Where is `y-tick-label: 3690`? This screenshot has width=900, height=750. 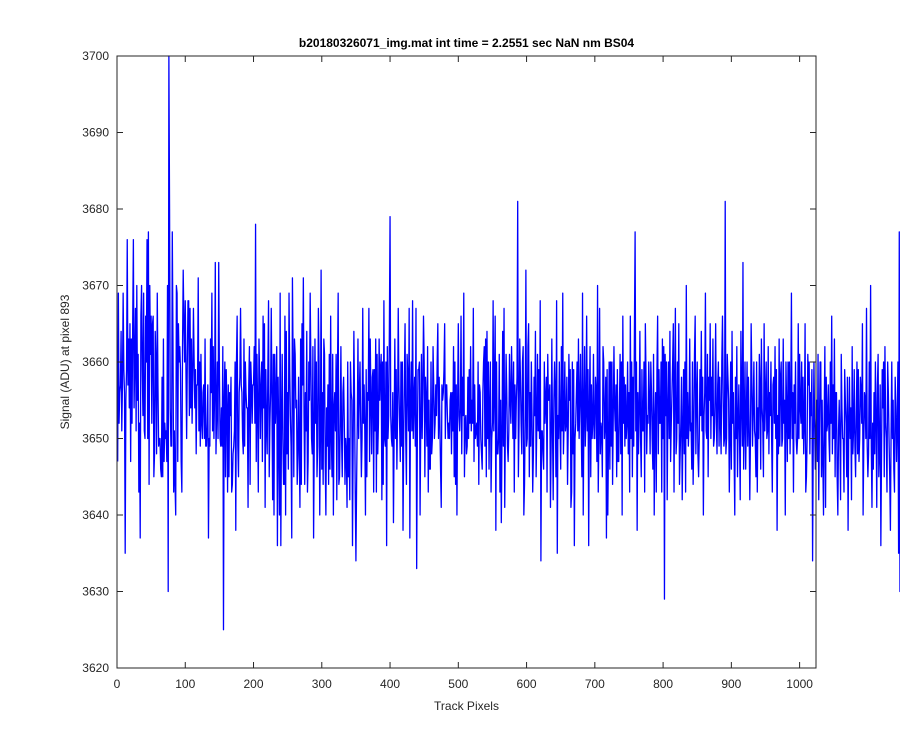
y-tick-label: 3690 is located at coordinates (95, 133).